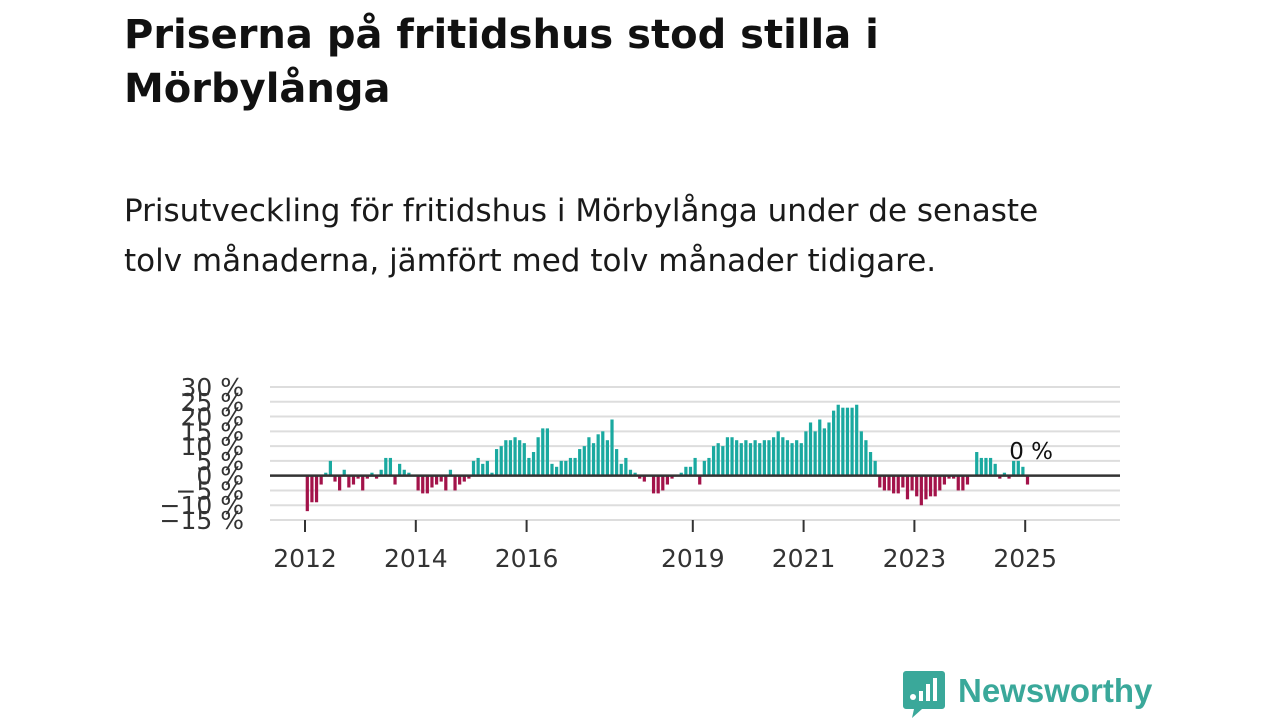 Image resolution: width=1280 pixels, height=720 pixels. Describe the element at coordinates (305, 558) in the screenshot. I see `x-tick-label: 2012` at that location.